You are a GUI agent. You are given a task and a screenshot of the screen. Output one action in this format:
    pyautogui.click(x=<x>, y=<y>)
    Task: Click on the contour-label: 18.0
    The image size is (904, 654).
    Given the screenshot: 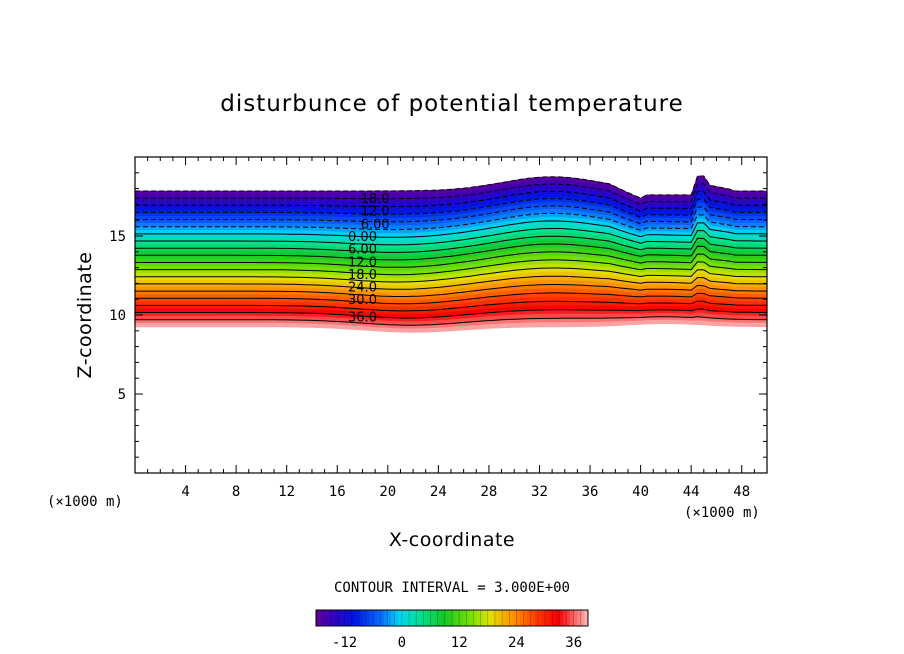 What is the action you would take?
    pyautogui.click(x=375, y=199)
    